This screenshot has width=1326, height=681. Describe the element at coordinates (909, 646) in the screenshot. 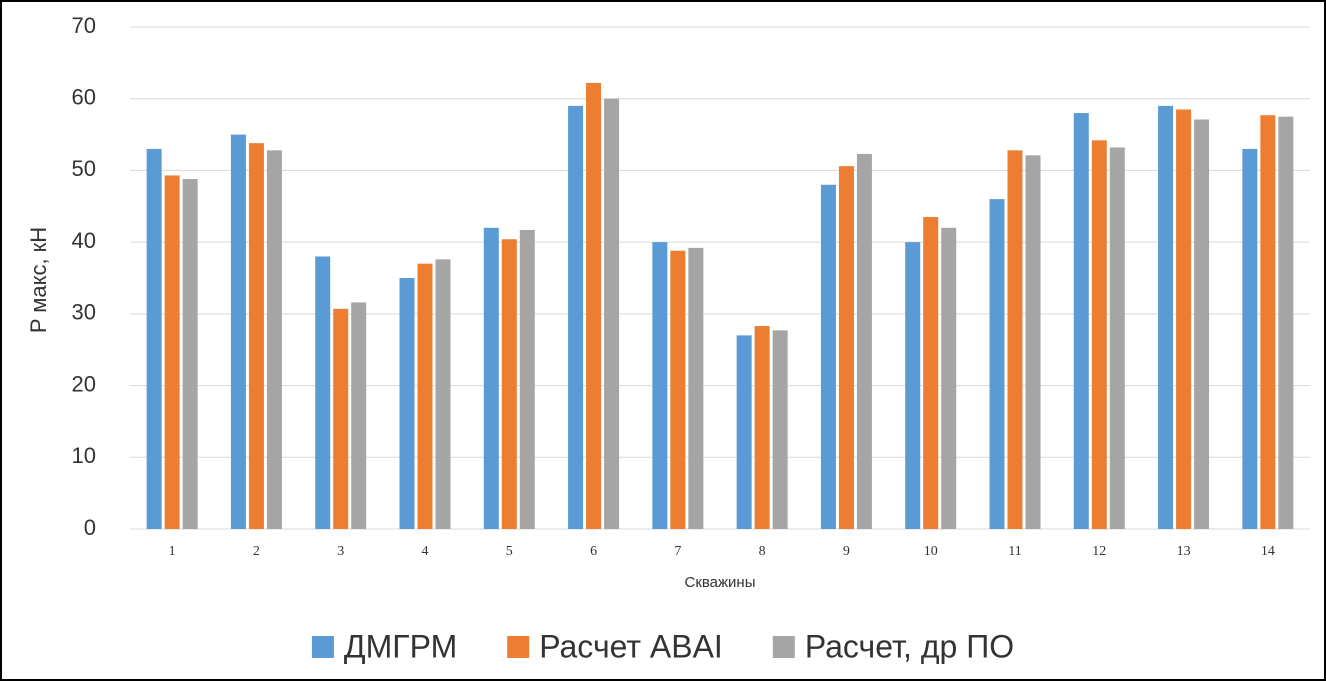

I see `legend-label: Расчет, др ПО` at that location.